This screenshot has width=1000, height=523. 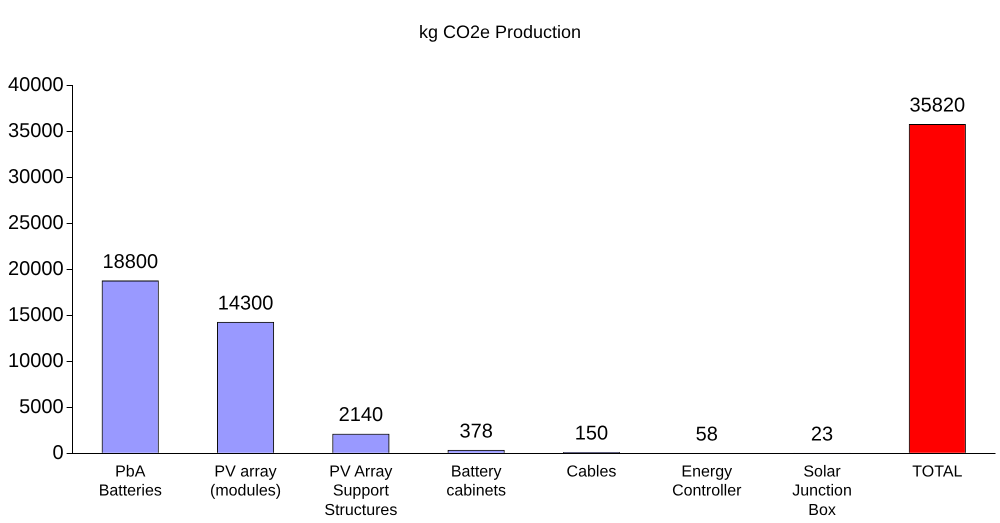 What do you see at coordinates (707, 481) in the screenshot?
I see `x-tick-label: Energy Controller` at bounding box center [707, 481].